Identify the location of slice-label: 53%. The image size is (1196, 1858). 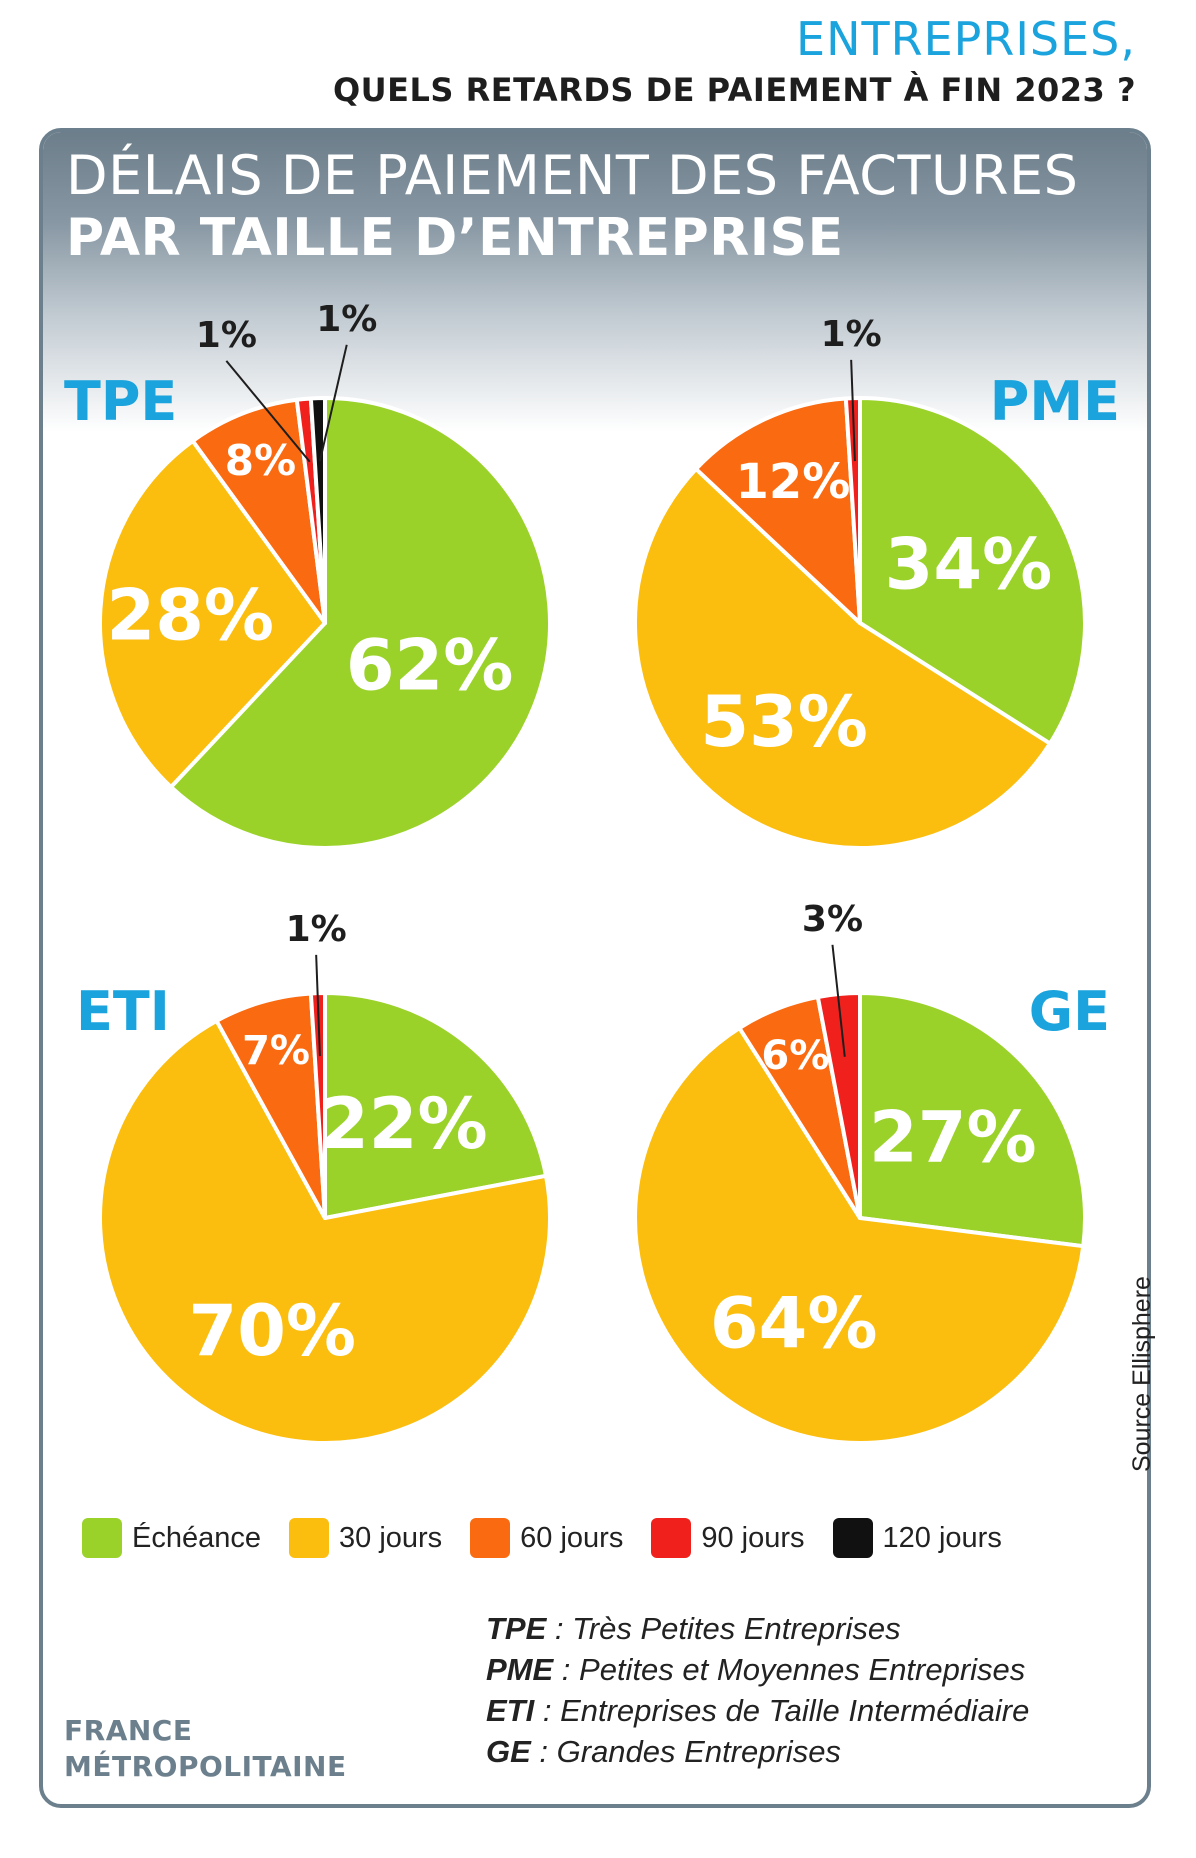
(784, 722).